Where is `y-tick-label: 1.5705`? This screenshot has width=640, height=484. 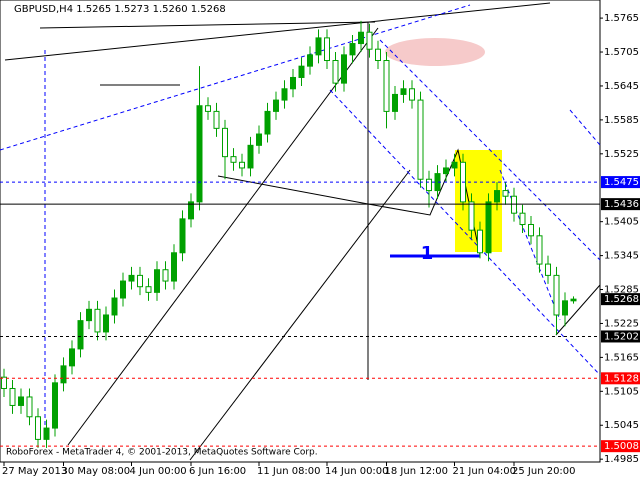 y-tick-label: 1.5705 is located at coordinates (621, 52).